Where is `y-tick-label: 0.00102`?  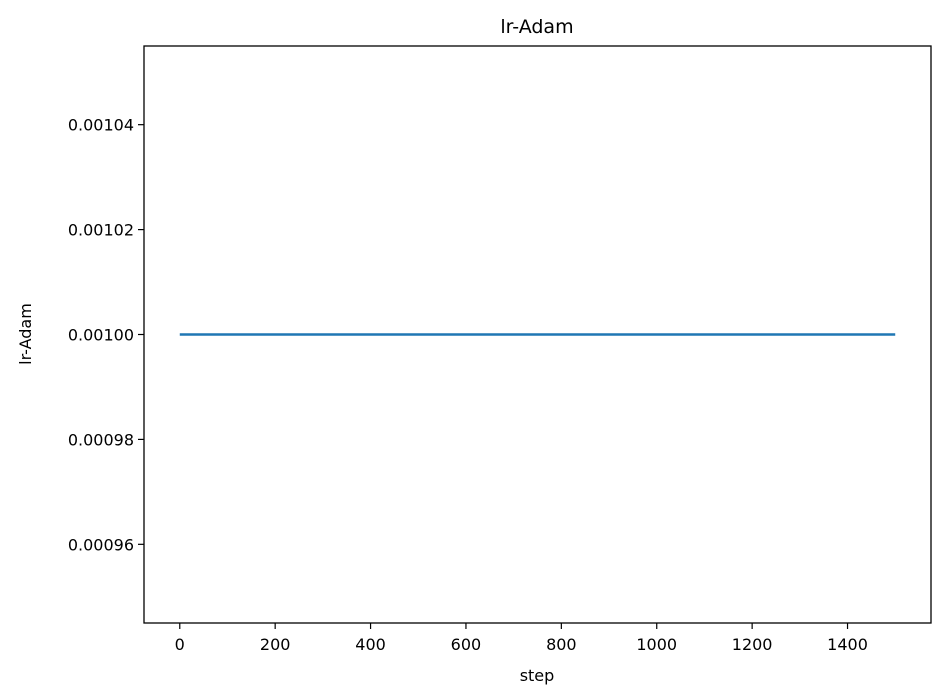 y-tick-label: 0.00102 is located at coordinates (101, 230).